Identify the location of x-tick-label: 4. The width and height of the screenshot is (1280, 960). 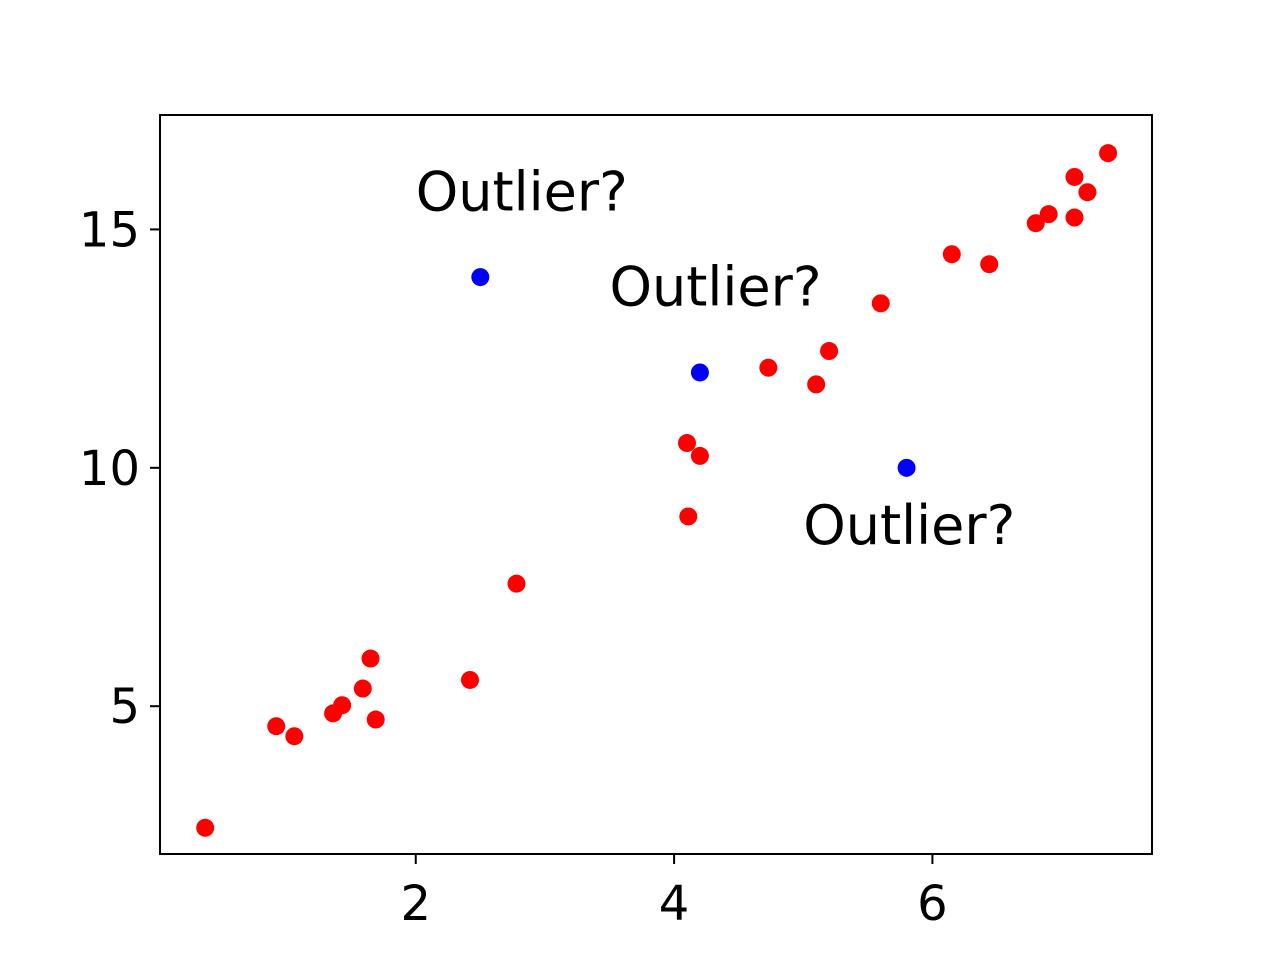
(674, 904).